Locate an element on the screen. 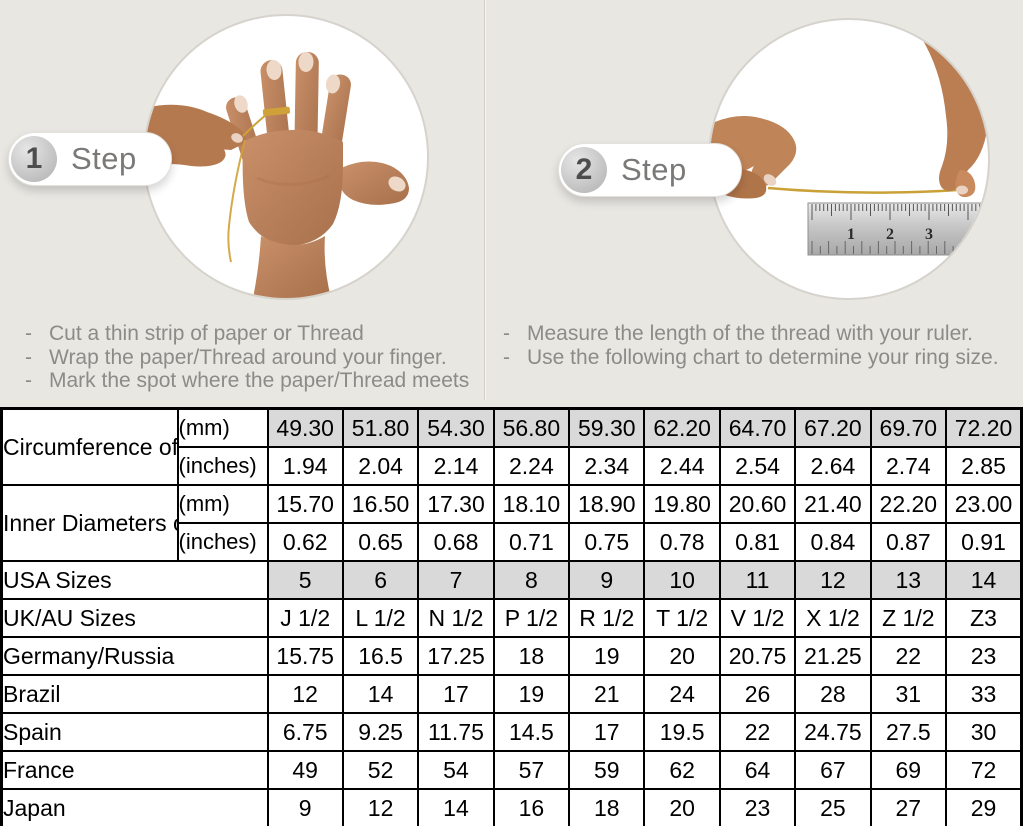 The height and width of the screenshot is (826, 1023). value-cell: 14.5 is located at coordinates (531, 732).